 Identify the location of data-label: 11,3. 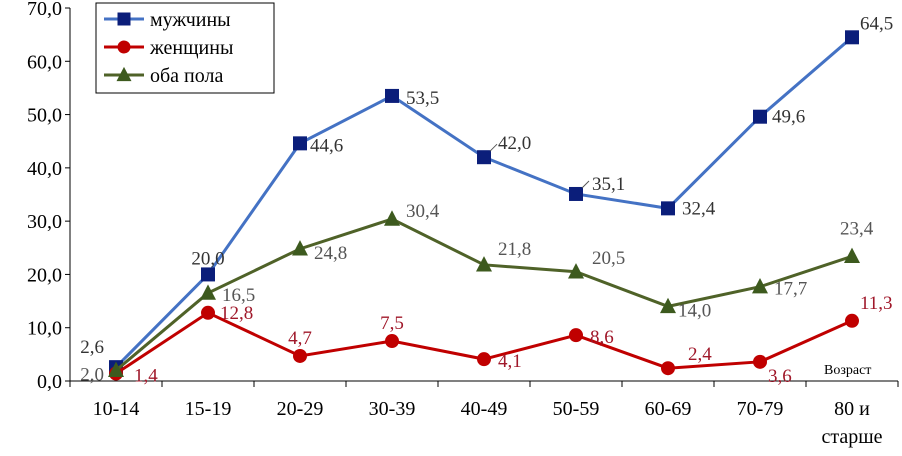
(876, 303).